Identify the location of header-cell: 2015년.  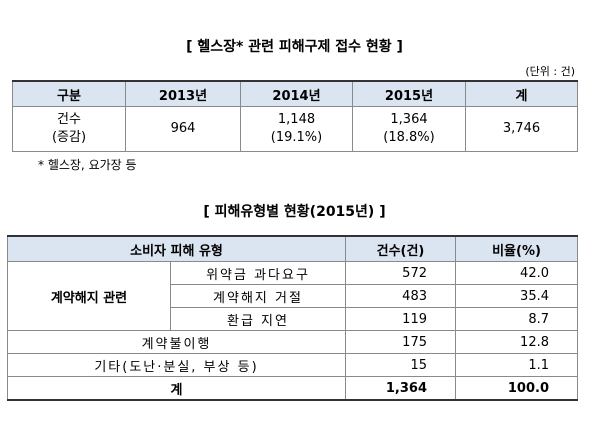
(409, 93).